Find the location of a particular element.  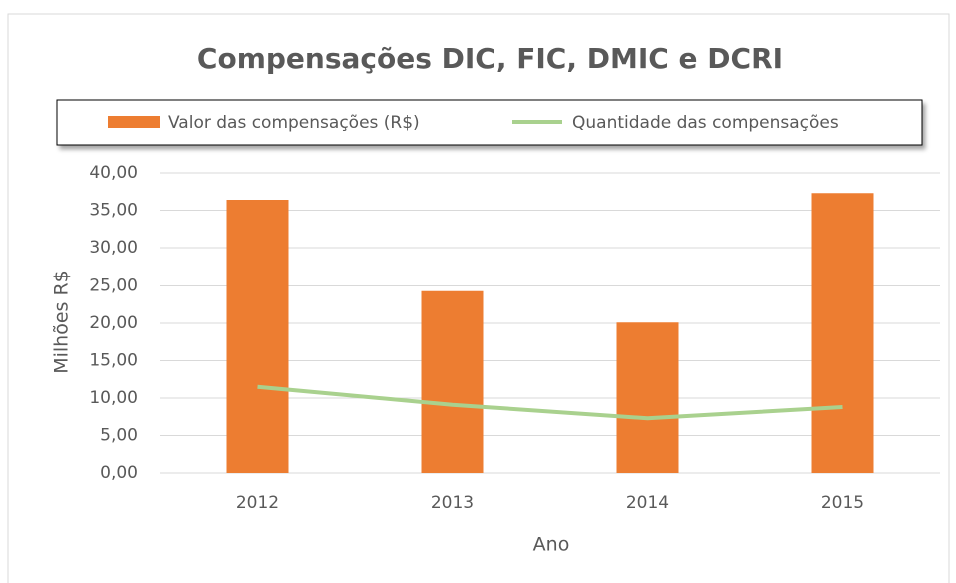

x-tick-label: 2013 is located at coordinates (452, 503).